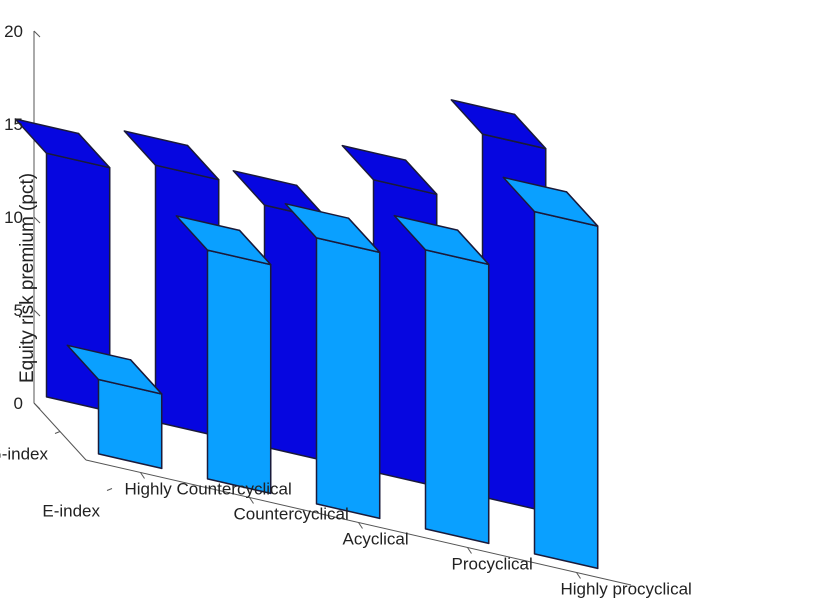 This screenshot has width=835, height=604. I want to click on bar-e-index-acyclical, so click(332, 361).